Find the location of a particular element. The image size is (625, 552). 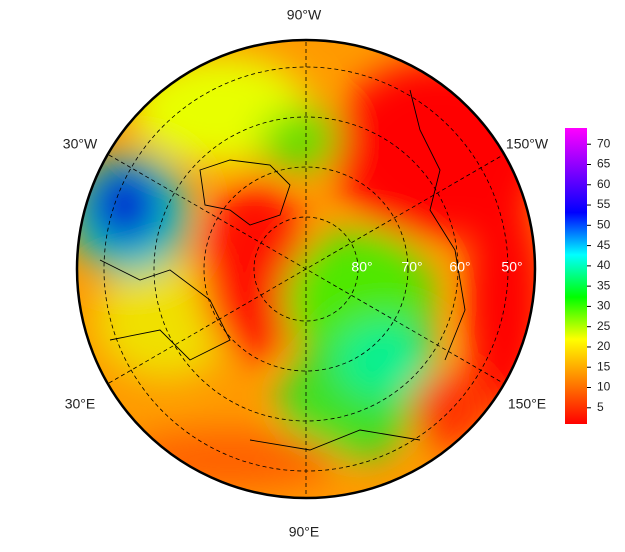

longitude-label: 90°E is located at coordinates (304, 532).